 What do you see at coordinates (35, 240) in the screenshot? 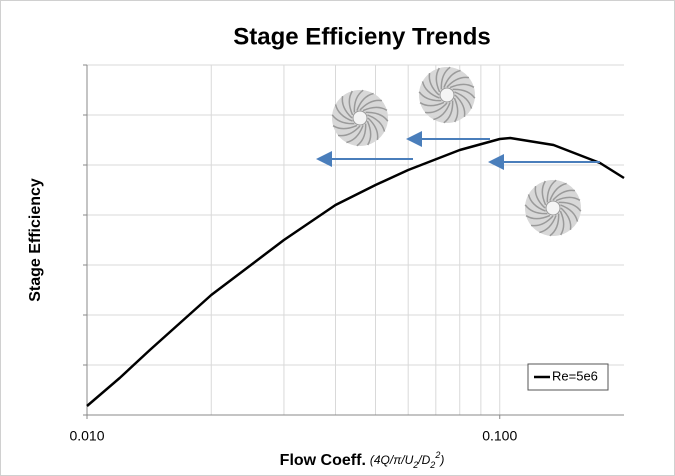
I see `y-axis-label: Stage Efficiency` at bounding box center [35, 240].